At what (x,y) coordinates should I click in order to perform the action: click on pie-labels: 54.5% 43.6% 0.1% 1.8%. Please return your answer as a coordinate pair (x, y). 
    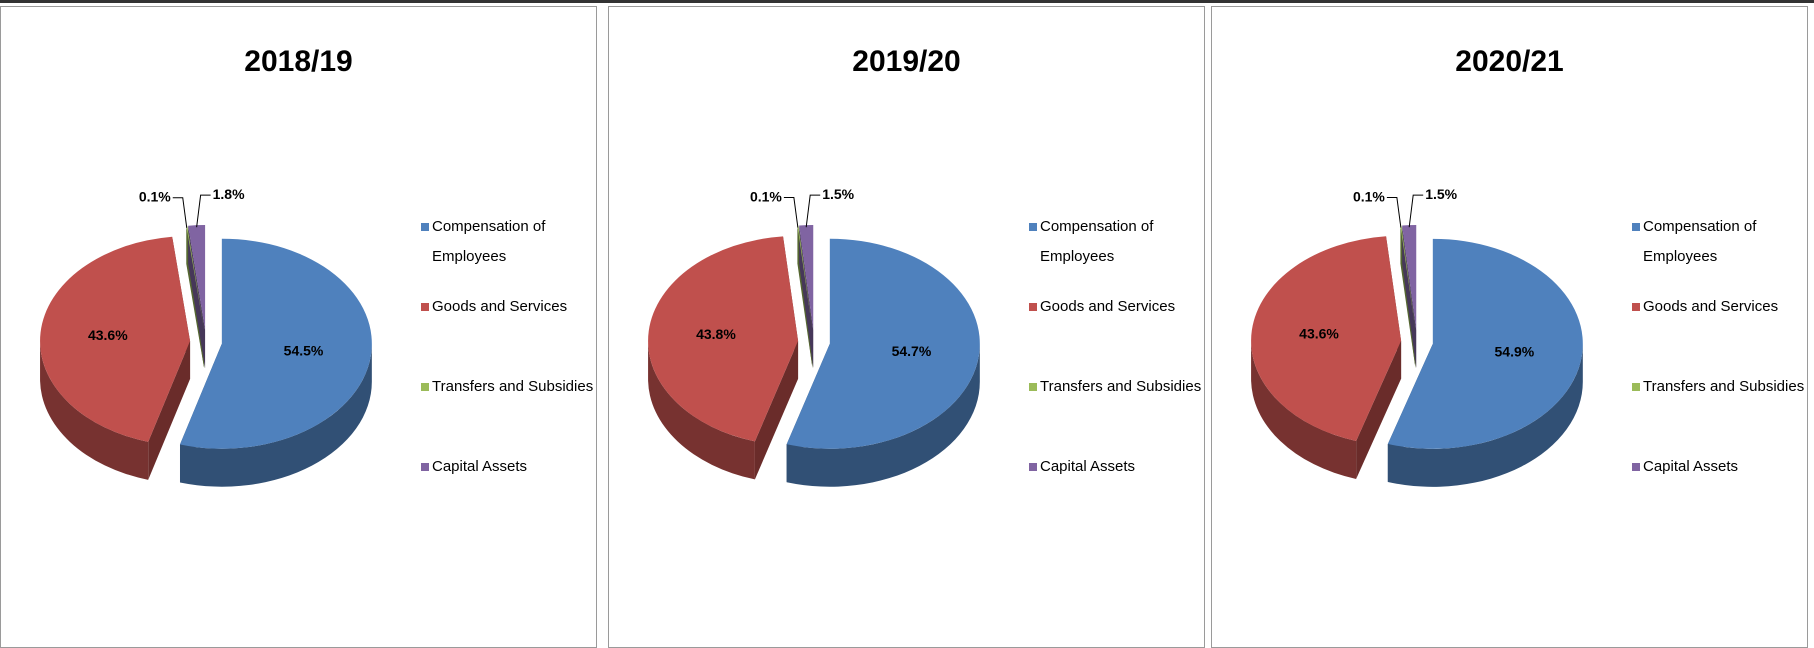
    Looking at the image, I should click on (206, 272).